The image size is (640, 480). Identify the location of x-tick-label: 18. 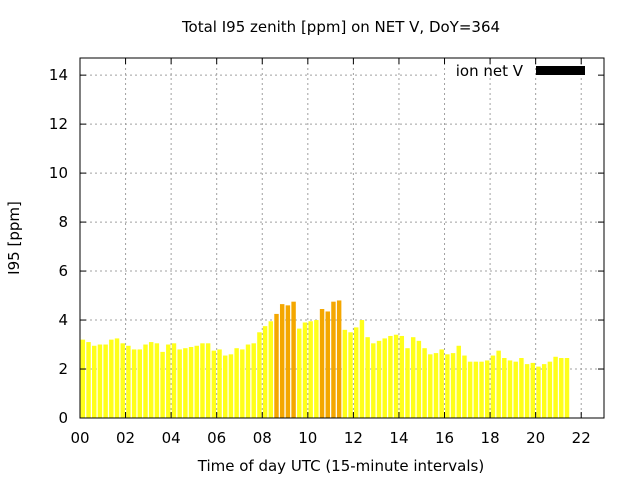
(490, 438).